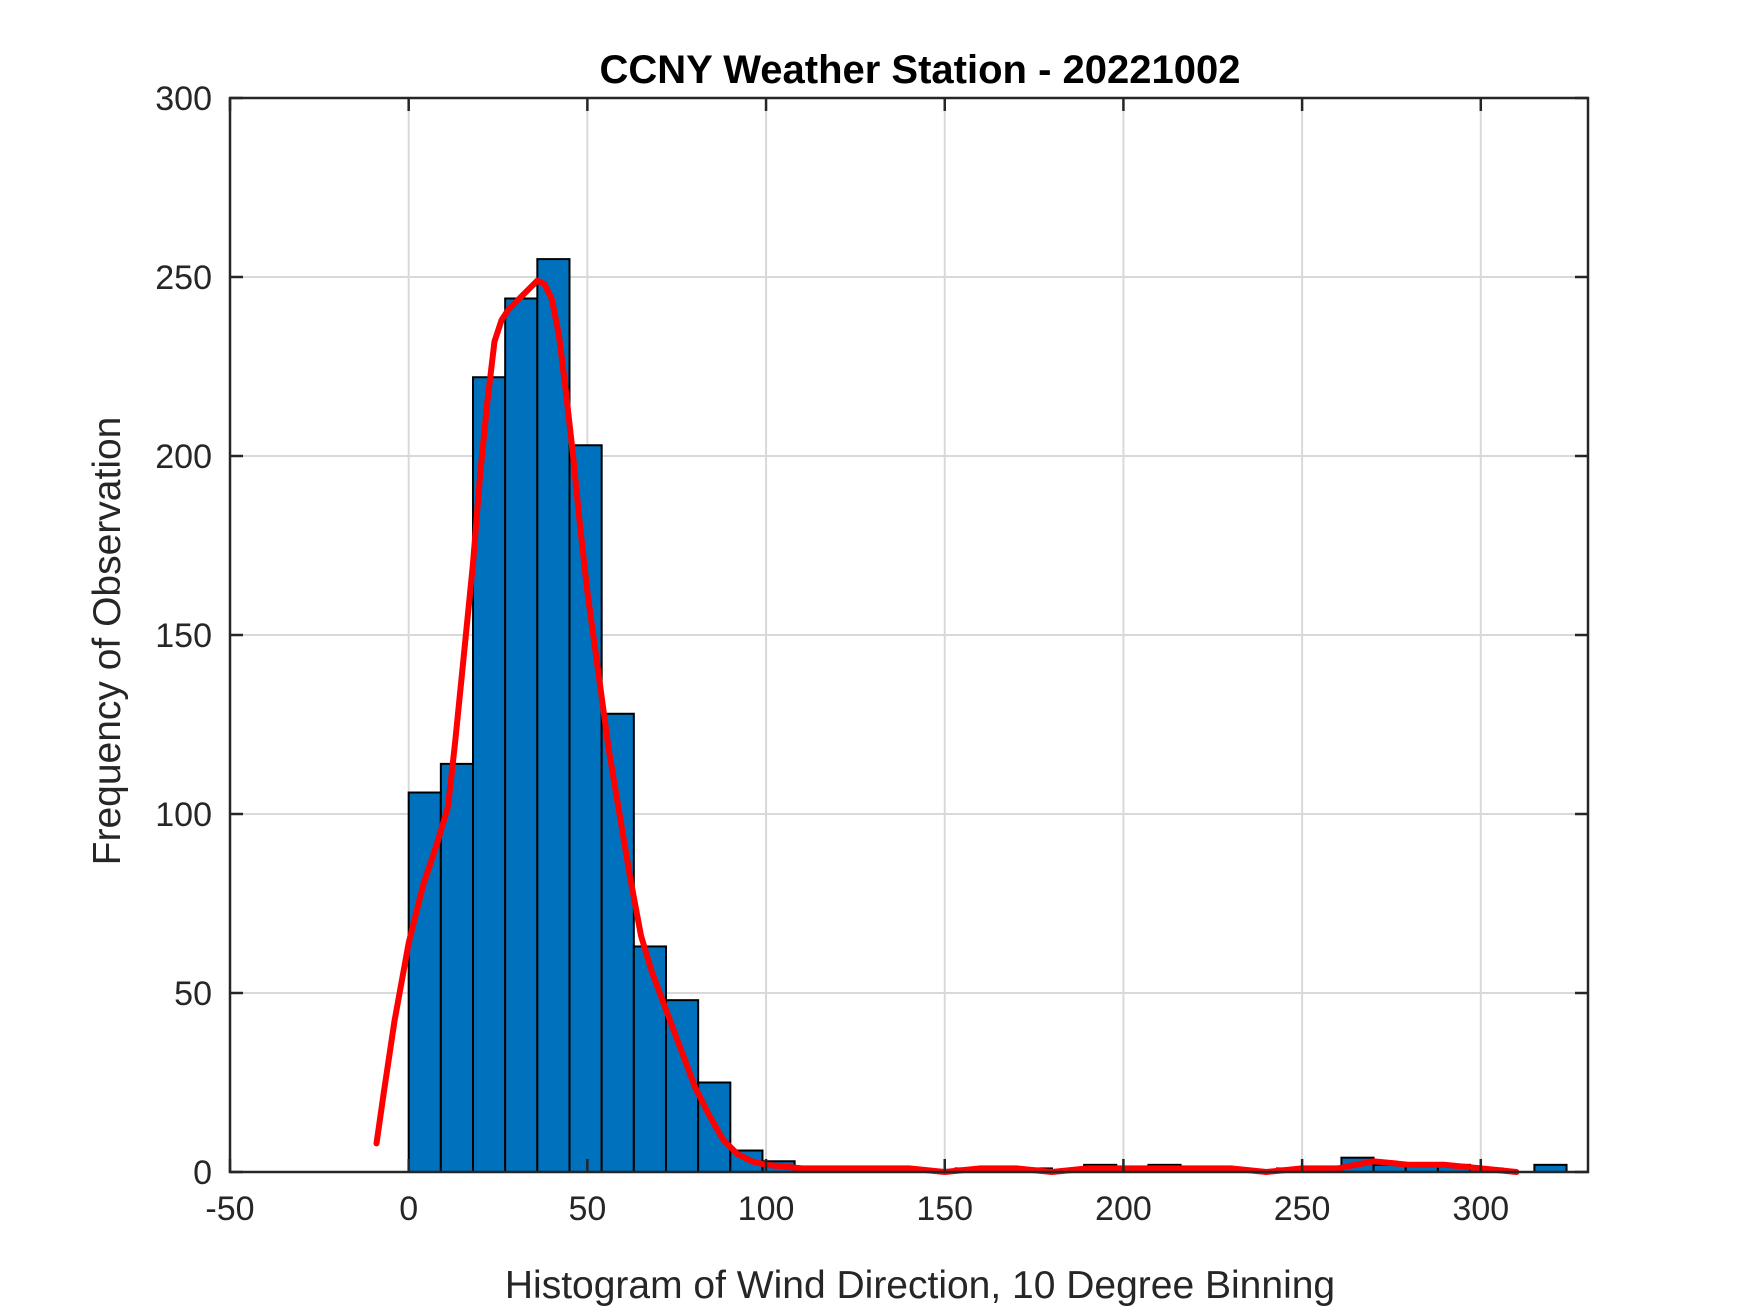 The width and height of the screenshot is (1750, 1313). Describe the element at coordinates (857, 1209) in the screenshot. I see `x-tick-labels: -50 0 50 100 150 200 250 300` at that location.